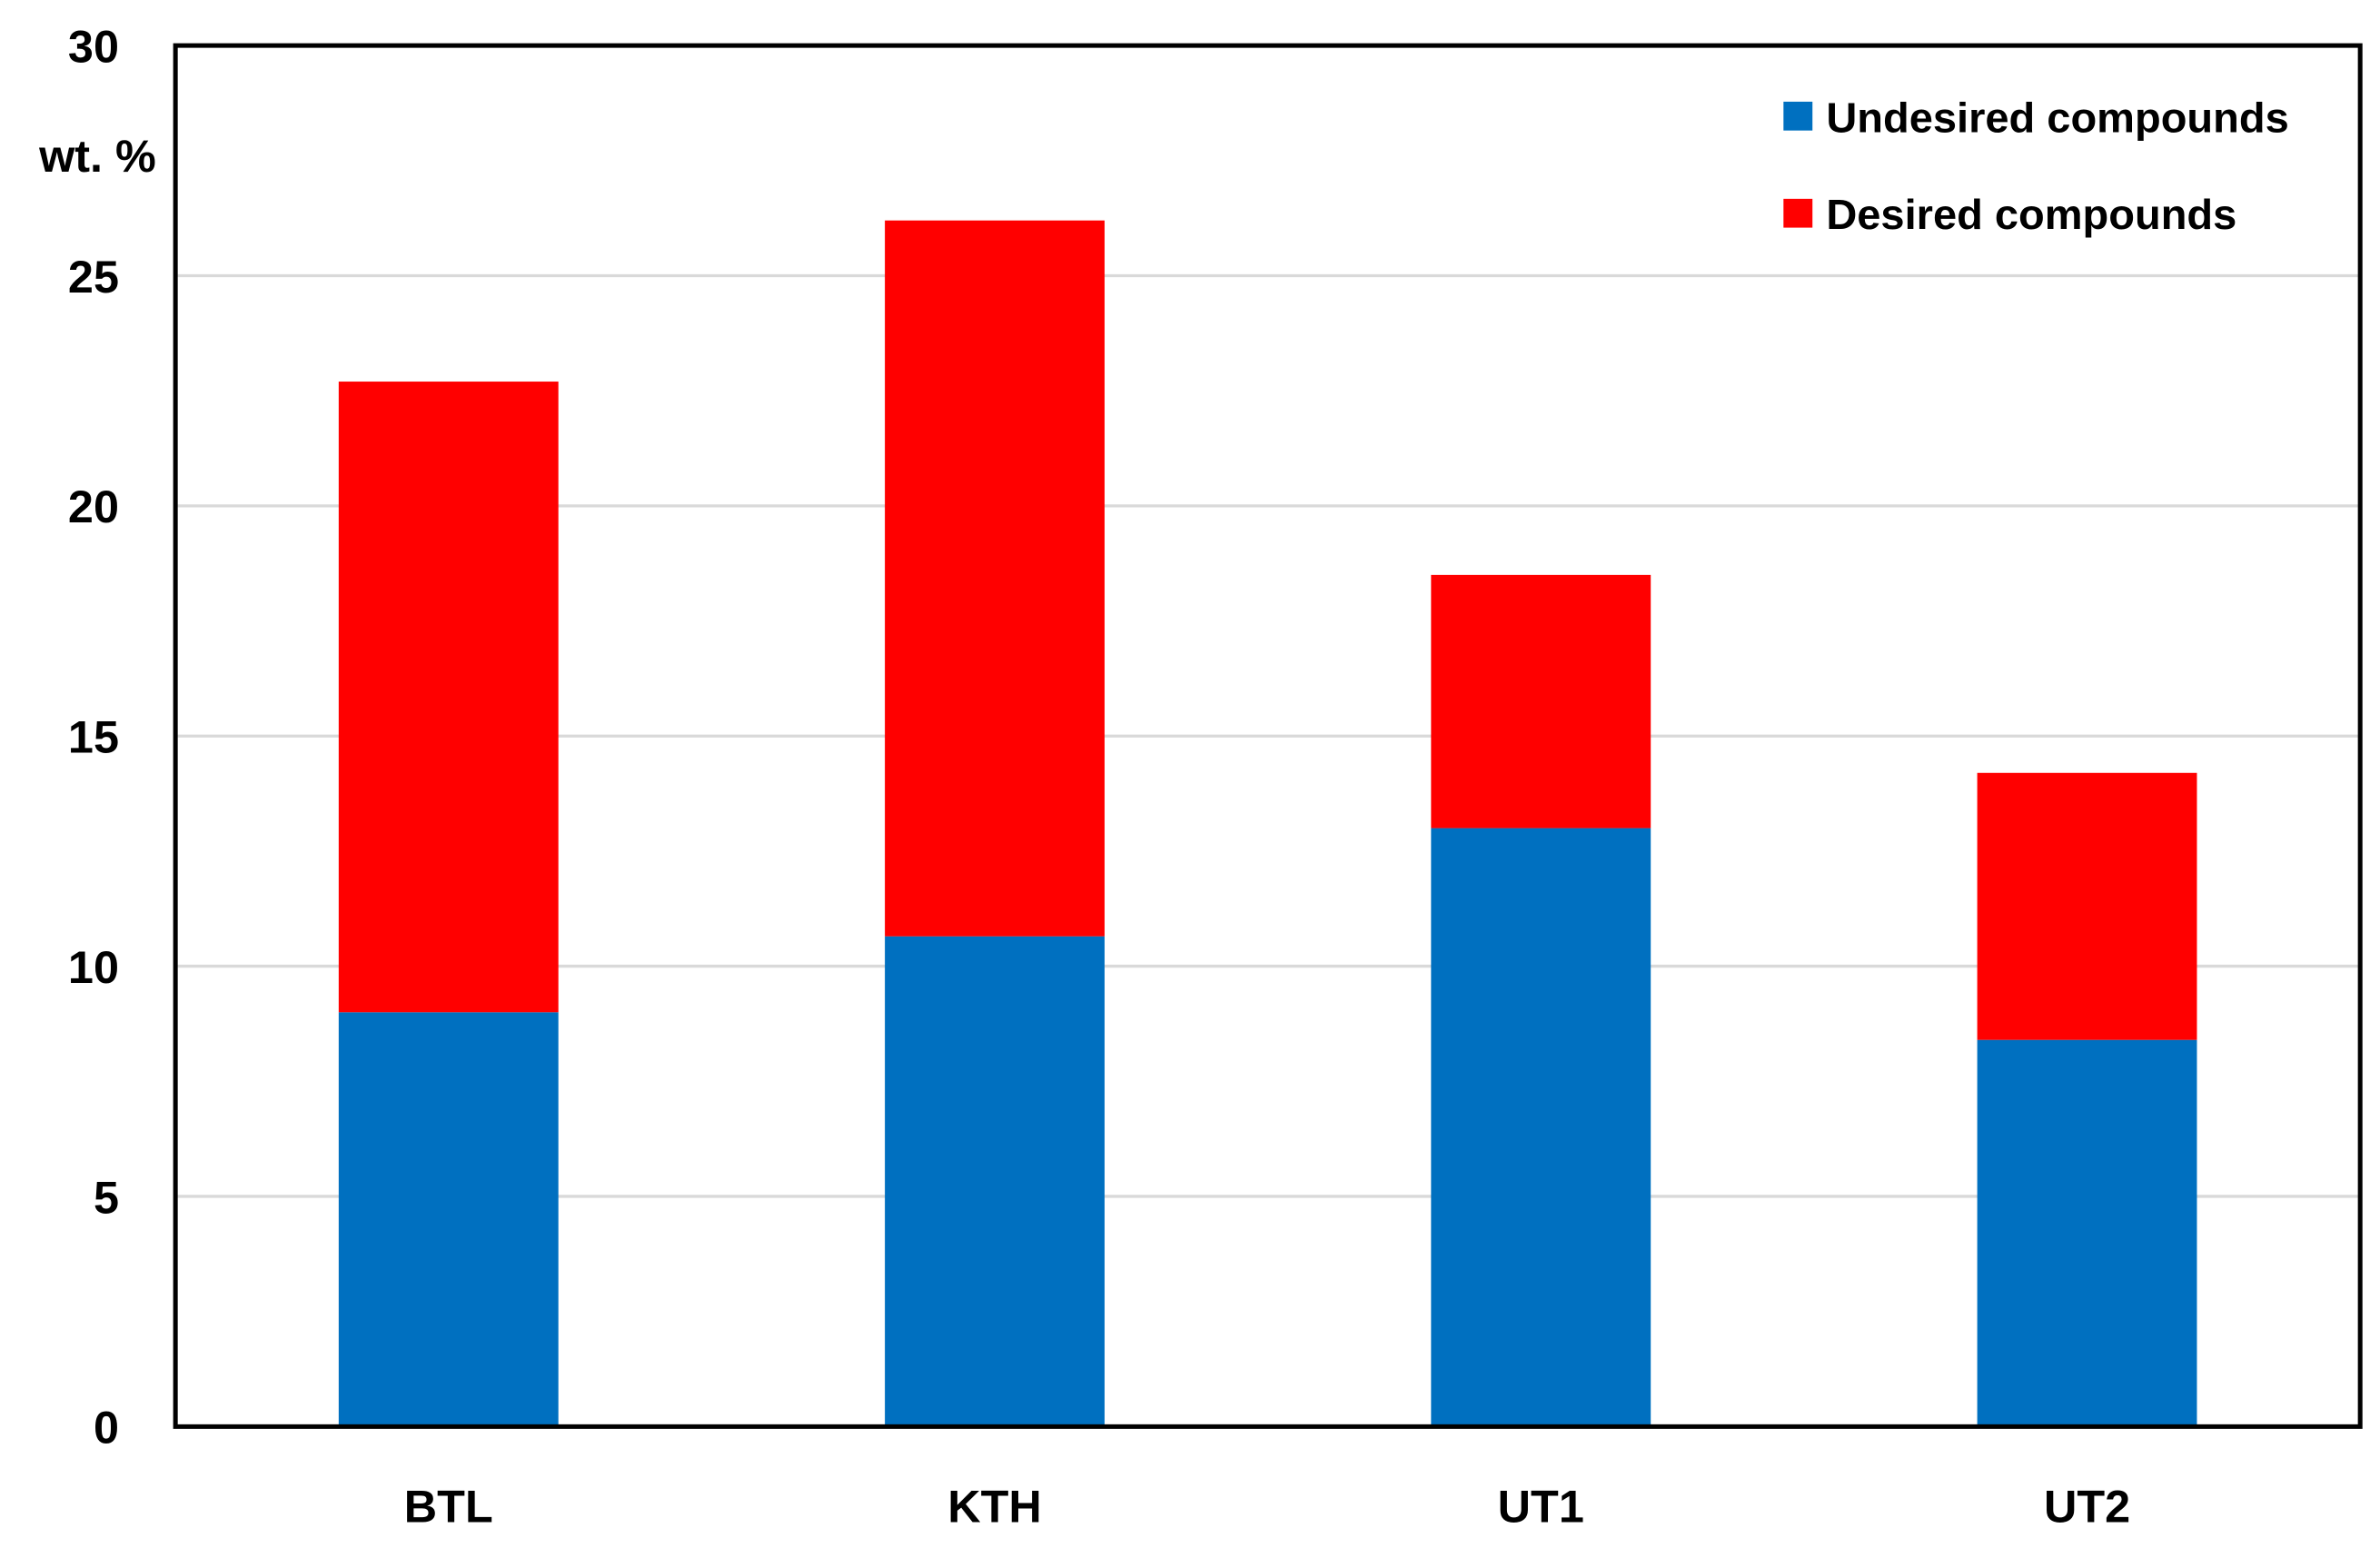  Describe the element at coordinates (1541, 1507) in the screenshot. I see `x-tick-label: UT1` at that location.